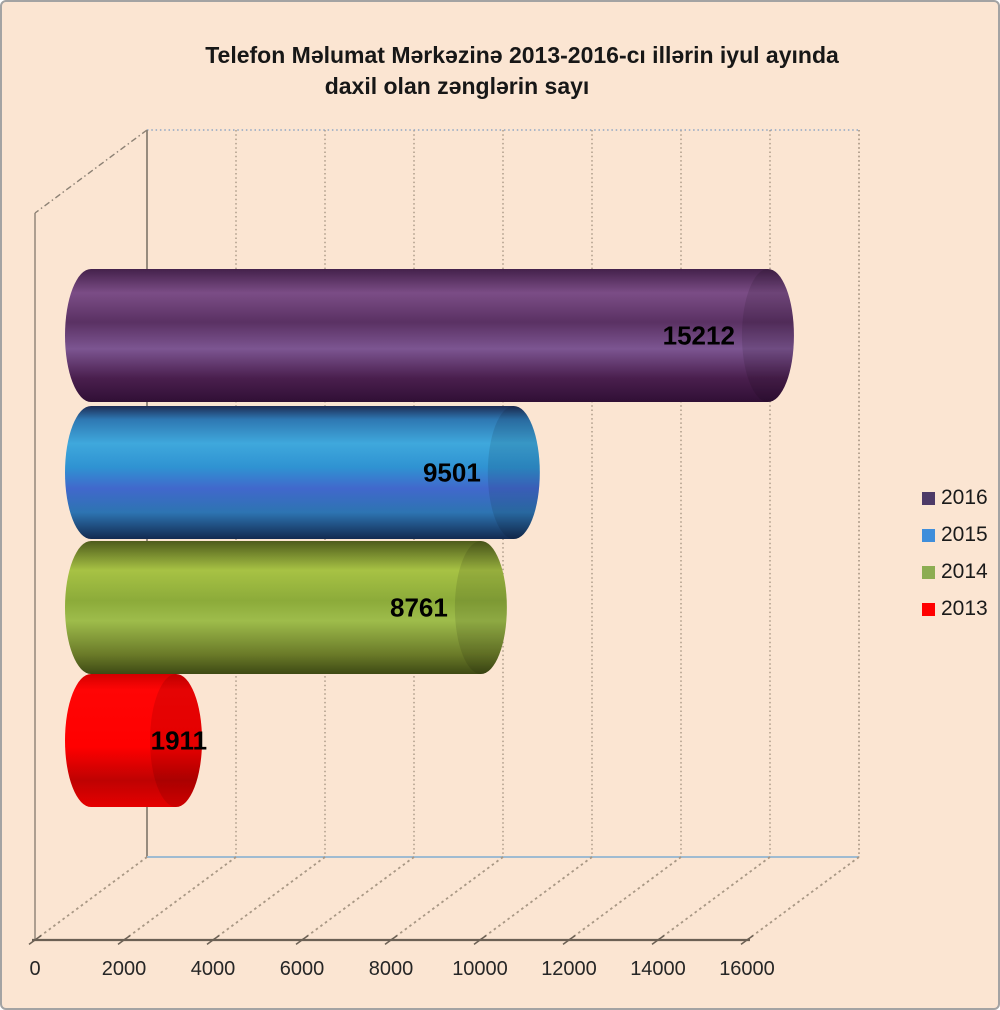 The width and height of the screenshot is (1000, 1010). Describe the element at coordinates (286, 607) in the screenshot. I see `bar-2014: 8761` at that location.